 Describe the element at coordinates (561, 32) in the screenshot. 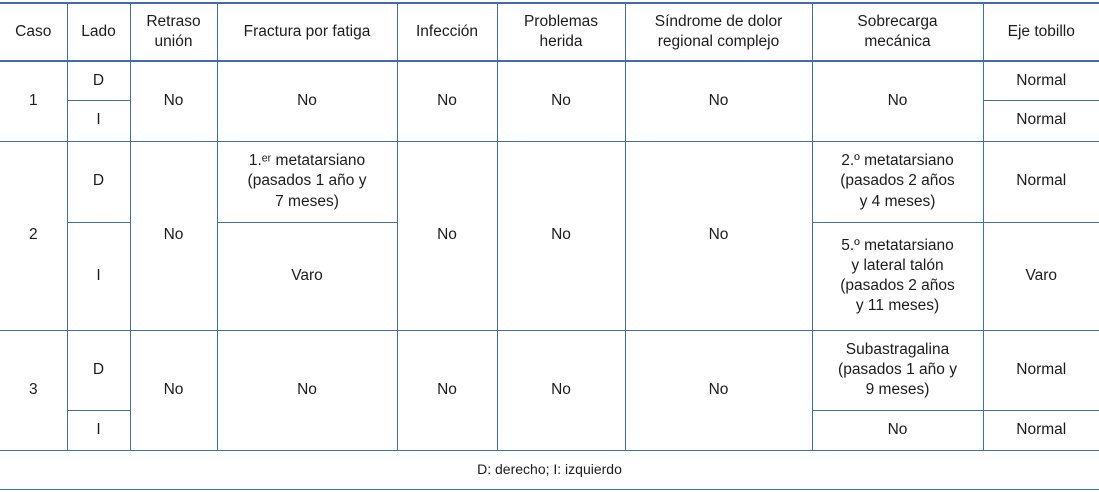

I see `col-header-problemas-herida: Problemas herida` at that location.